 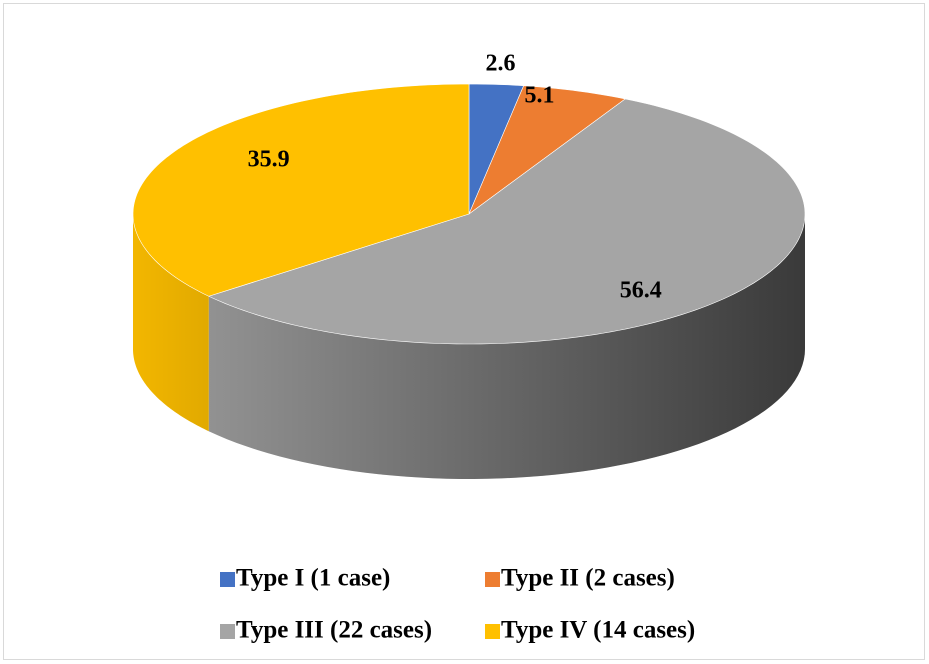 I want to click on value-label: 5.1, so click(x=540, y=95).